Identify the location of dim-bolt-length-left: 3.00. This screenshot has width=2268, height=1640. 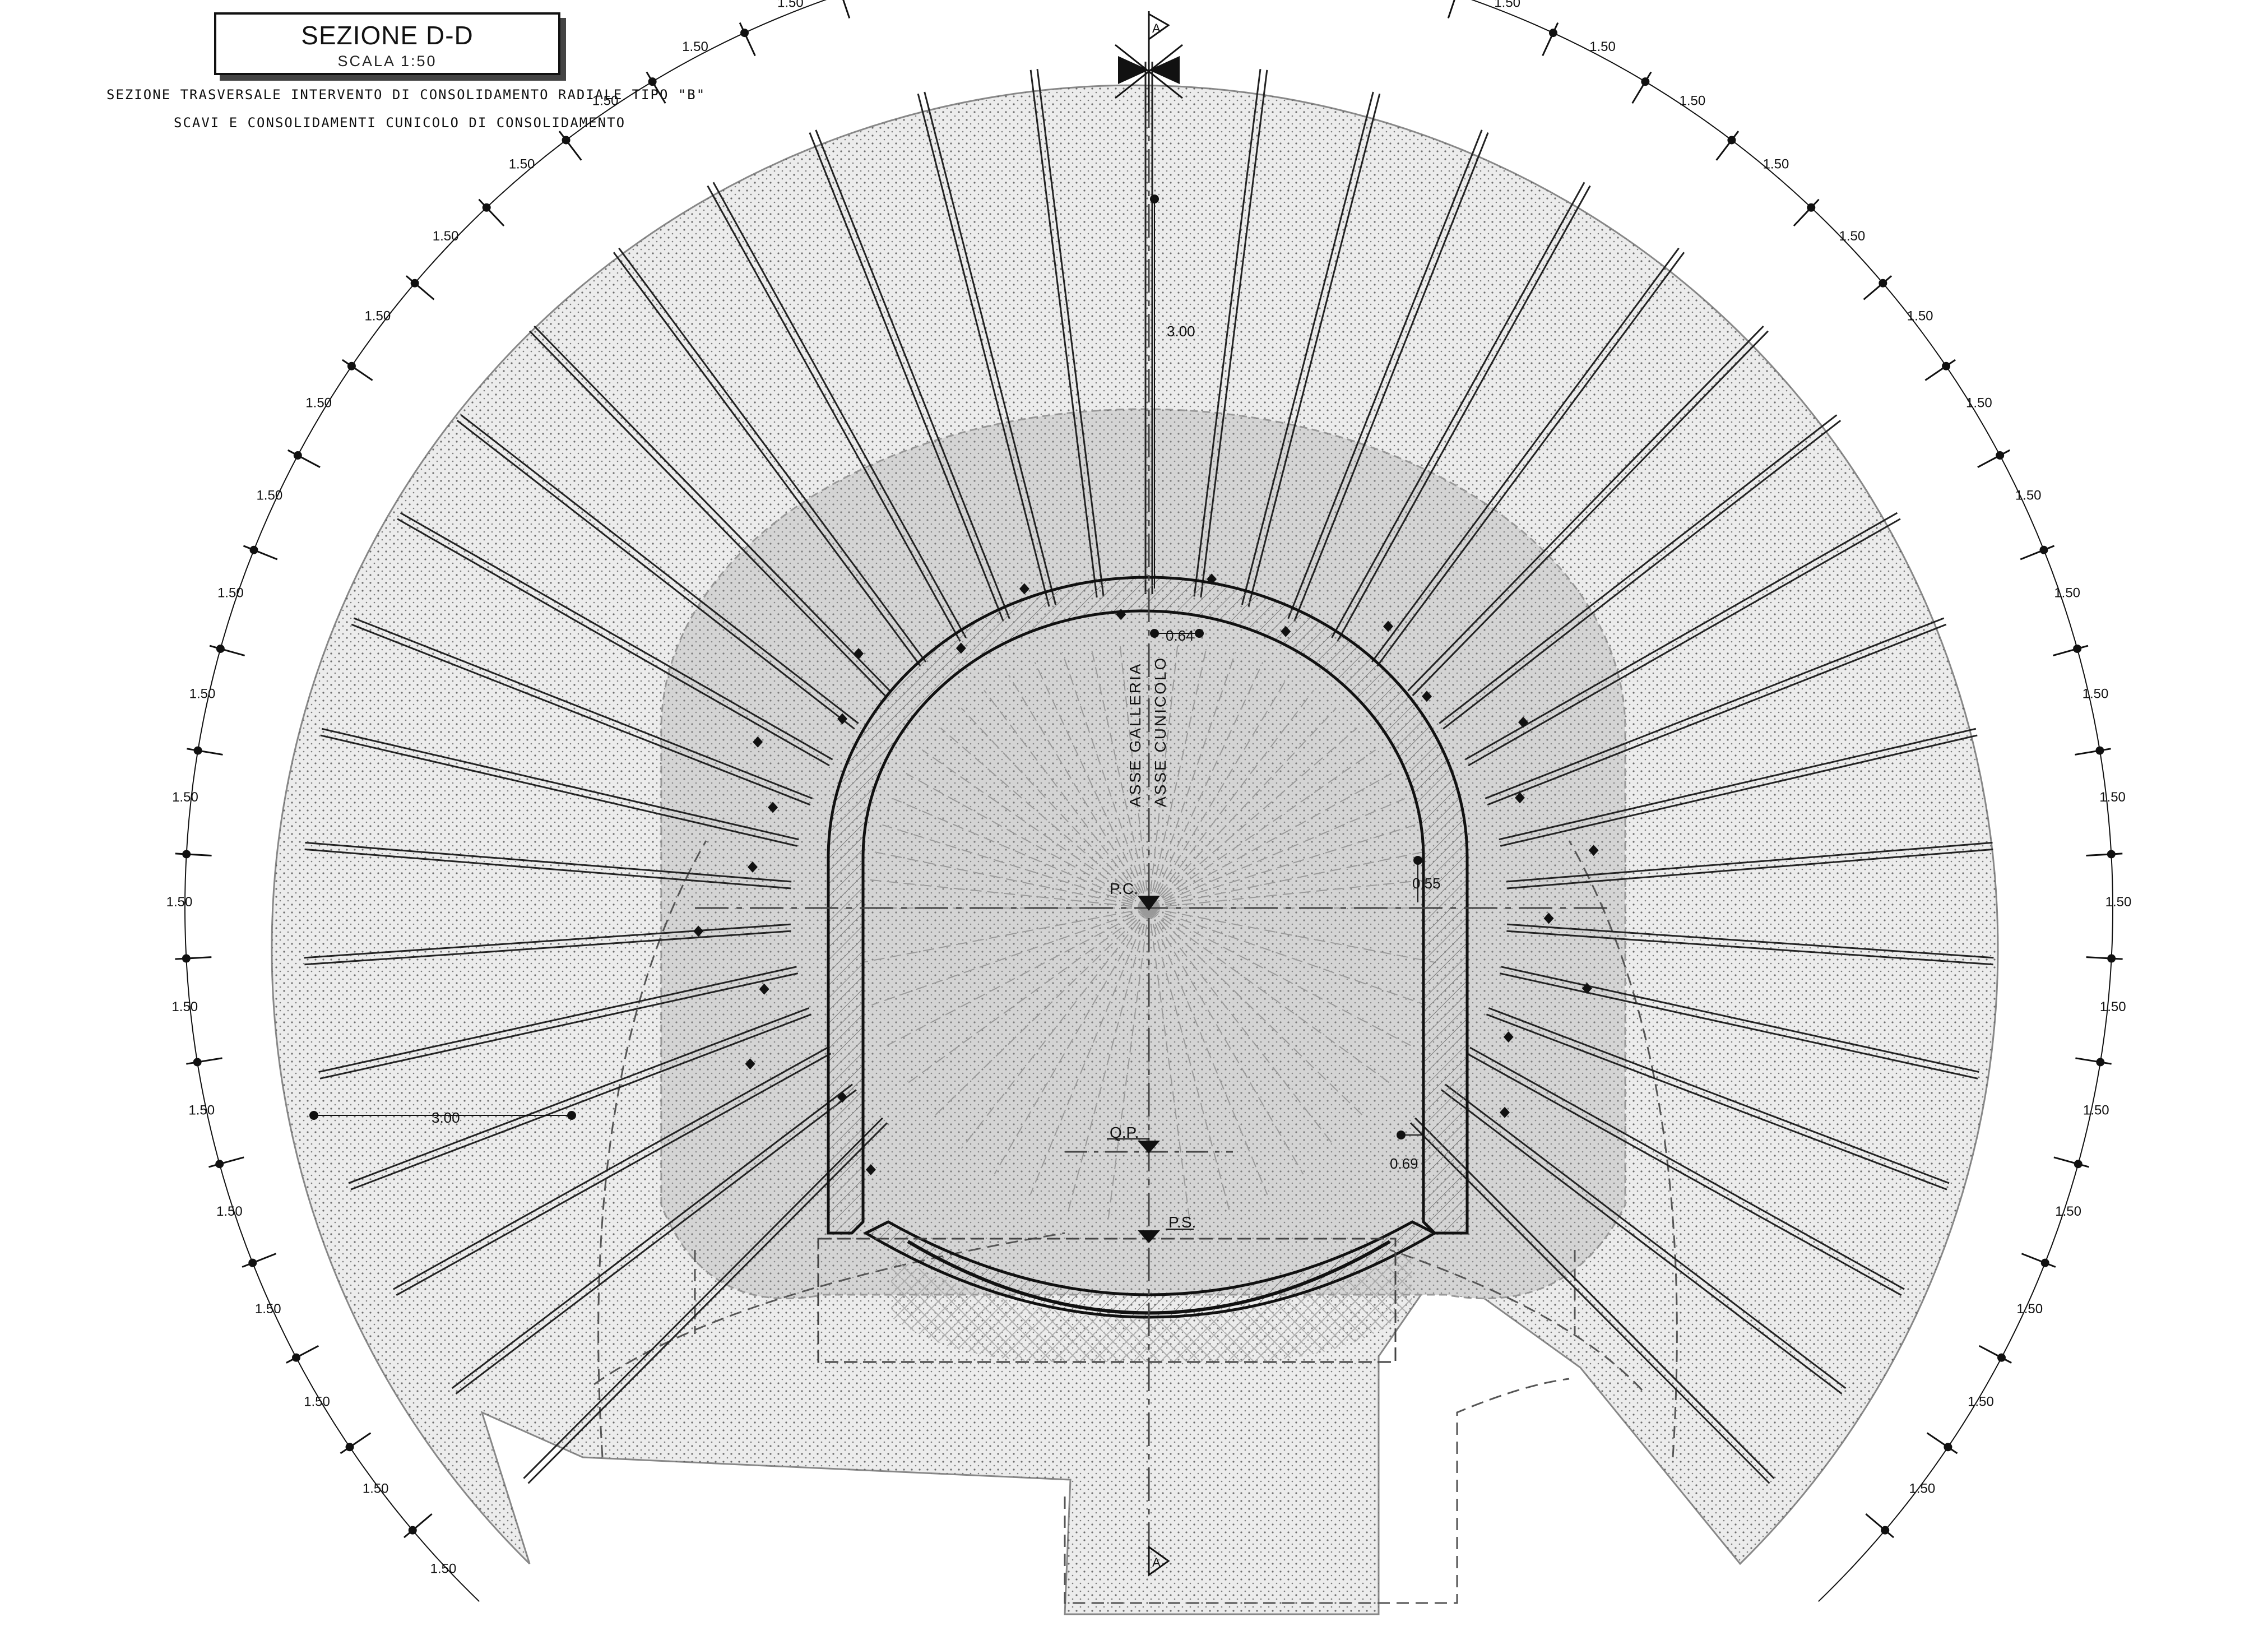
(446, 1117).